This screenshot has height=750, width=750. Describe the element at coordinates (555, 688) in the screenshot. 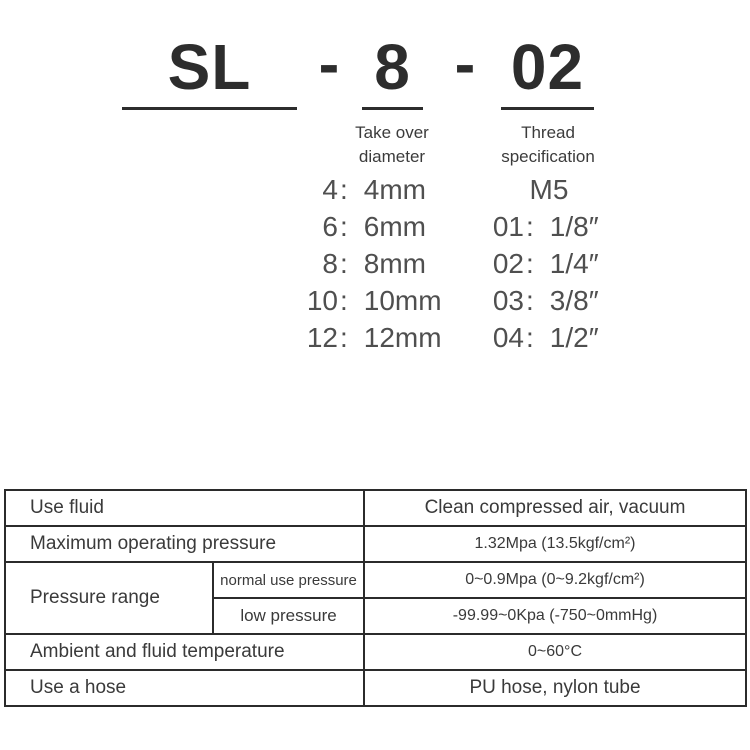

I see `row-value: PU hose, nylon tube` at that location.